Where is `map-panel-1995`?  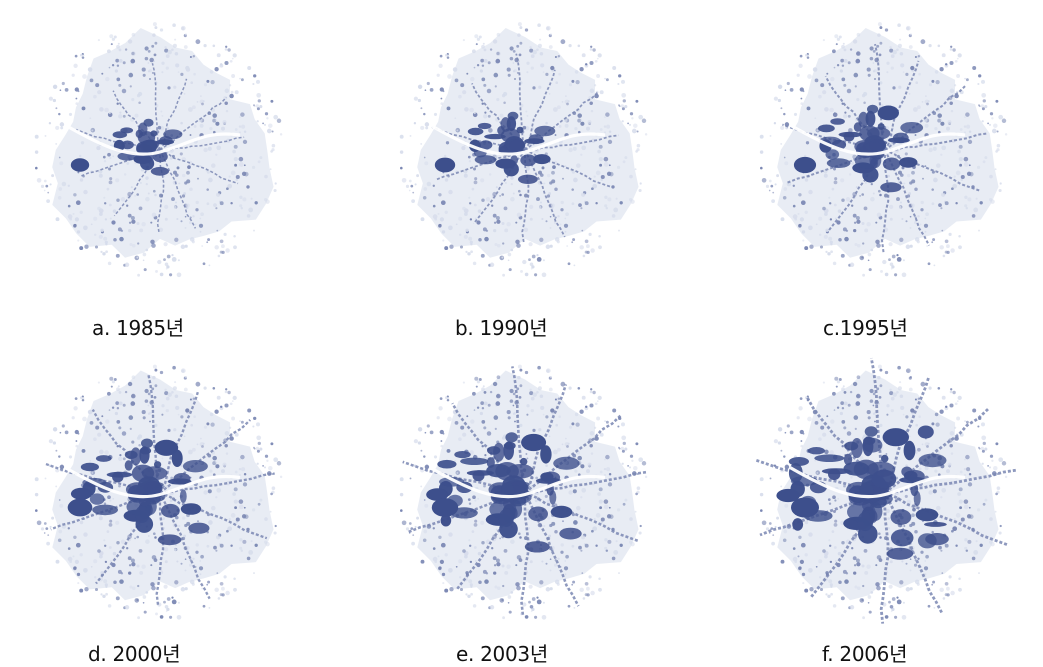 map-panel-1995 is located at coordinates (889, 147).